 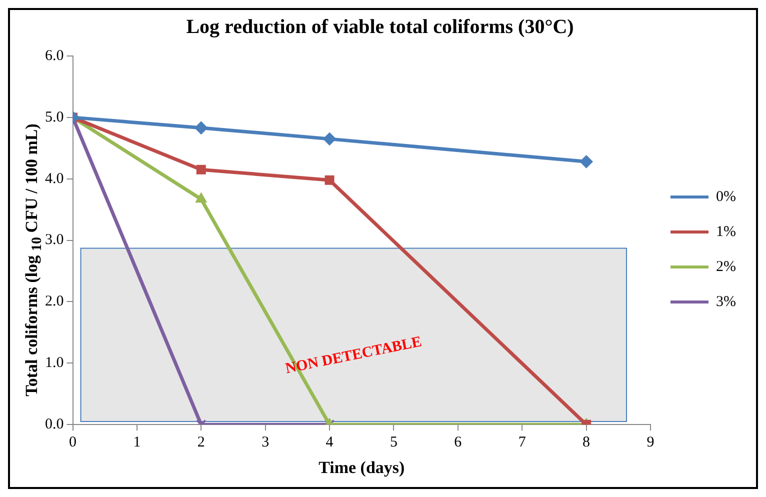 What do you see at coordinates (137, 442) in the screenshot?
I see `x-tick-label: 1` at bounding box center [137, 442].